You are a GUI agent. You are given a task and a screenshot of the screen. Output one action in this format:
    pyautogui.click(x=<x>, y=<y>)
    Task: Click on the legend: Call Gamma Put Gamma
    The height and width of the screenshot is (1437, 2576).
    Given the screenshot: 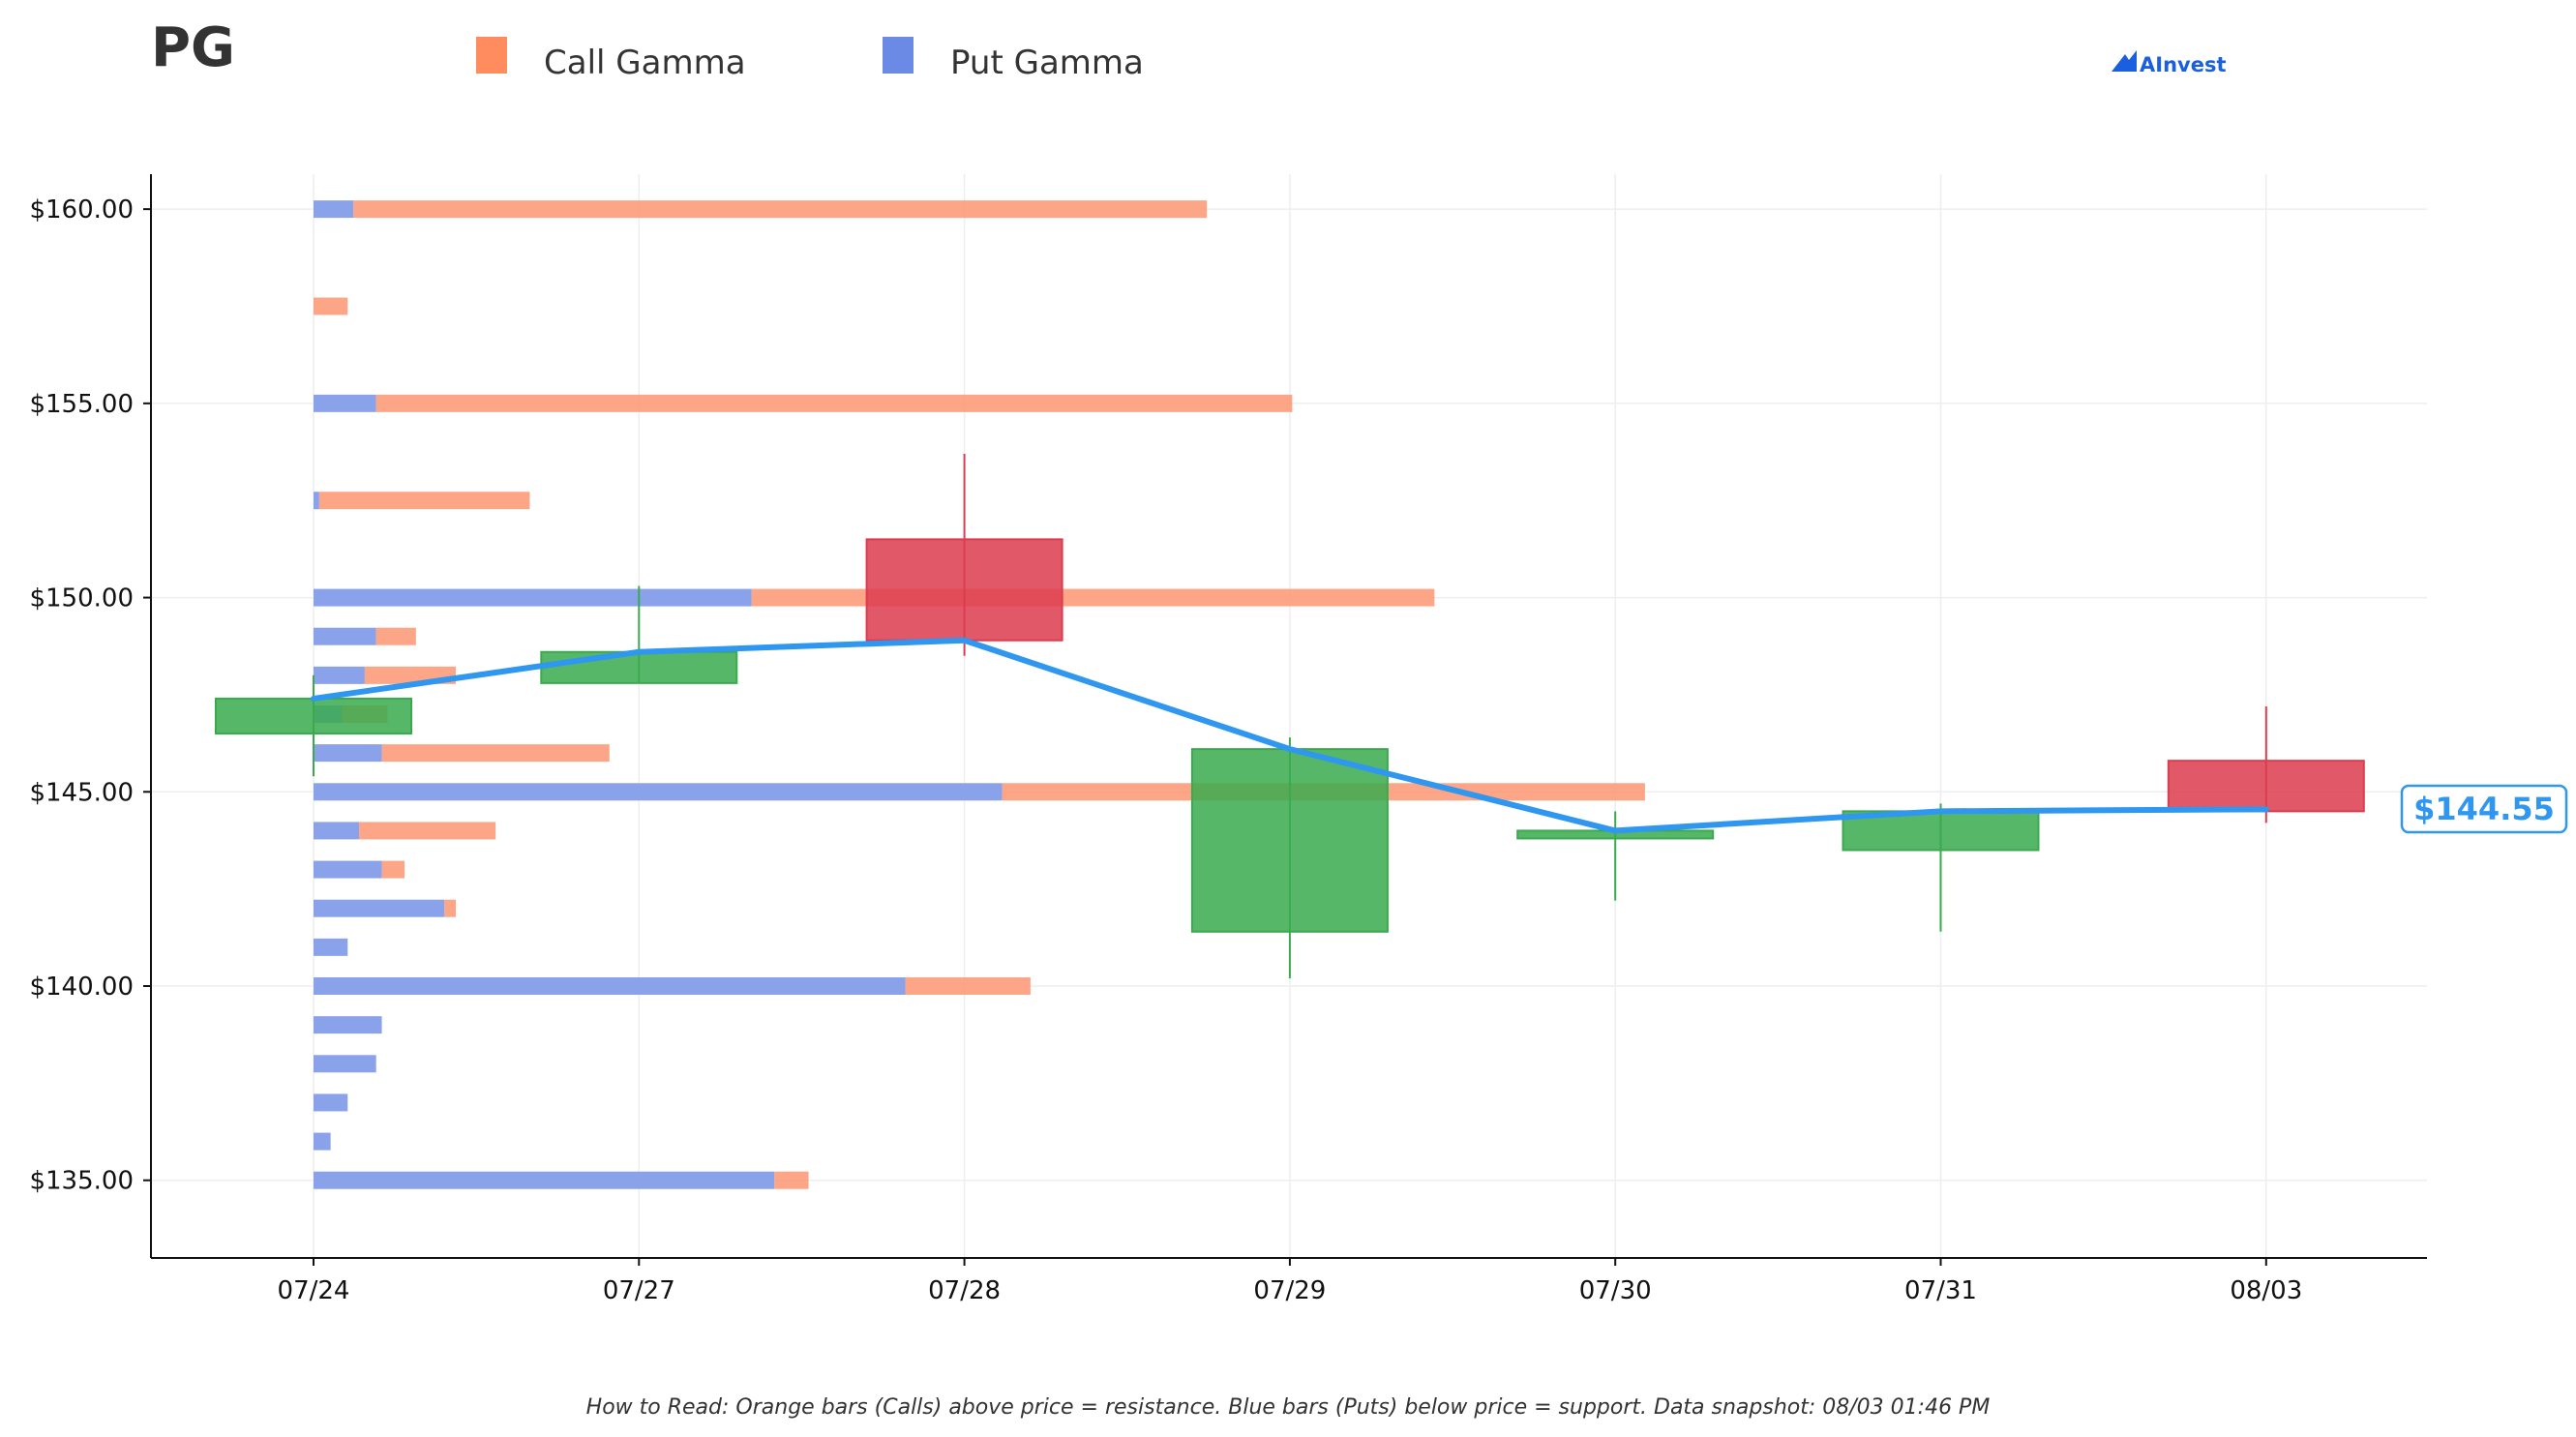 What is the action you would take?
    pyautogui.click(x=810, y=59)
    